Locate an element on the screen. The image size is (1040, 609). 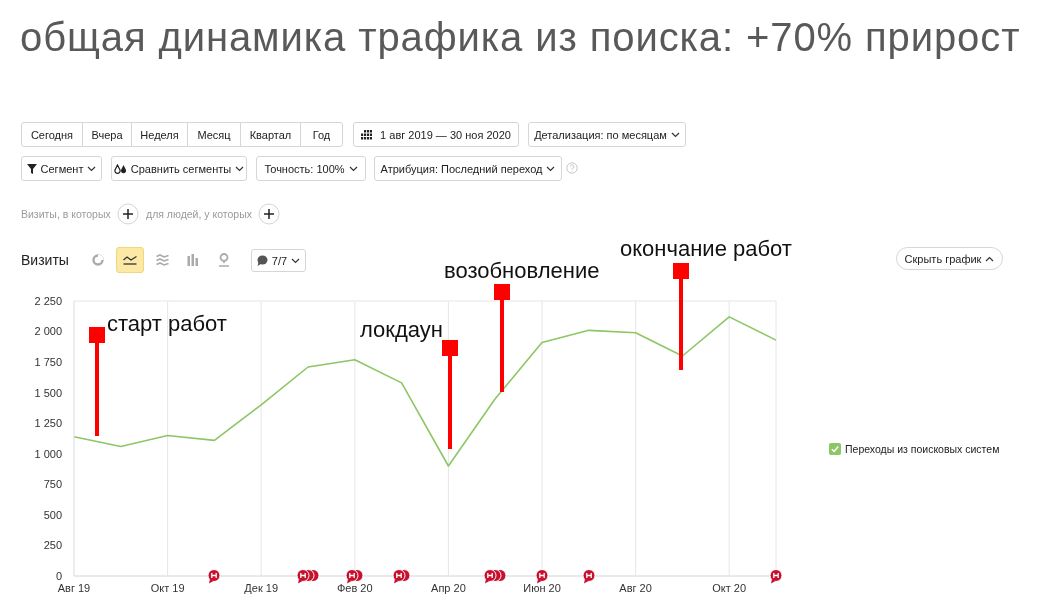
legend-label: Переходы из поисковых систем is located at coordinates (922, 449).